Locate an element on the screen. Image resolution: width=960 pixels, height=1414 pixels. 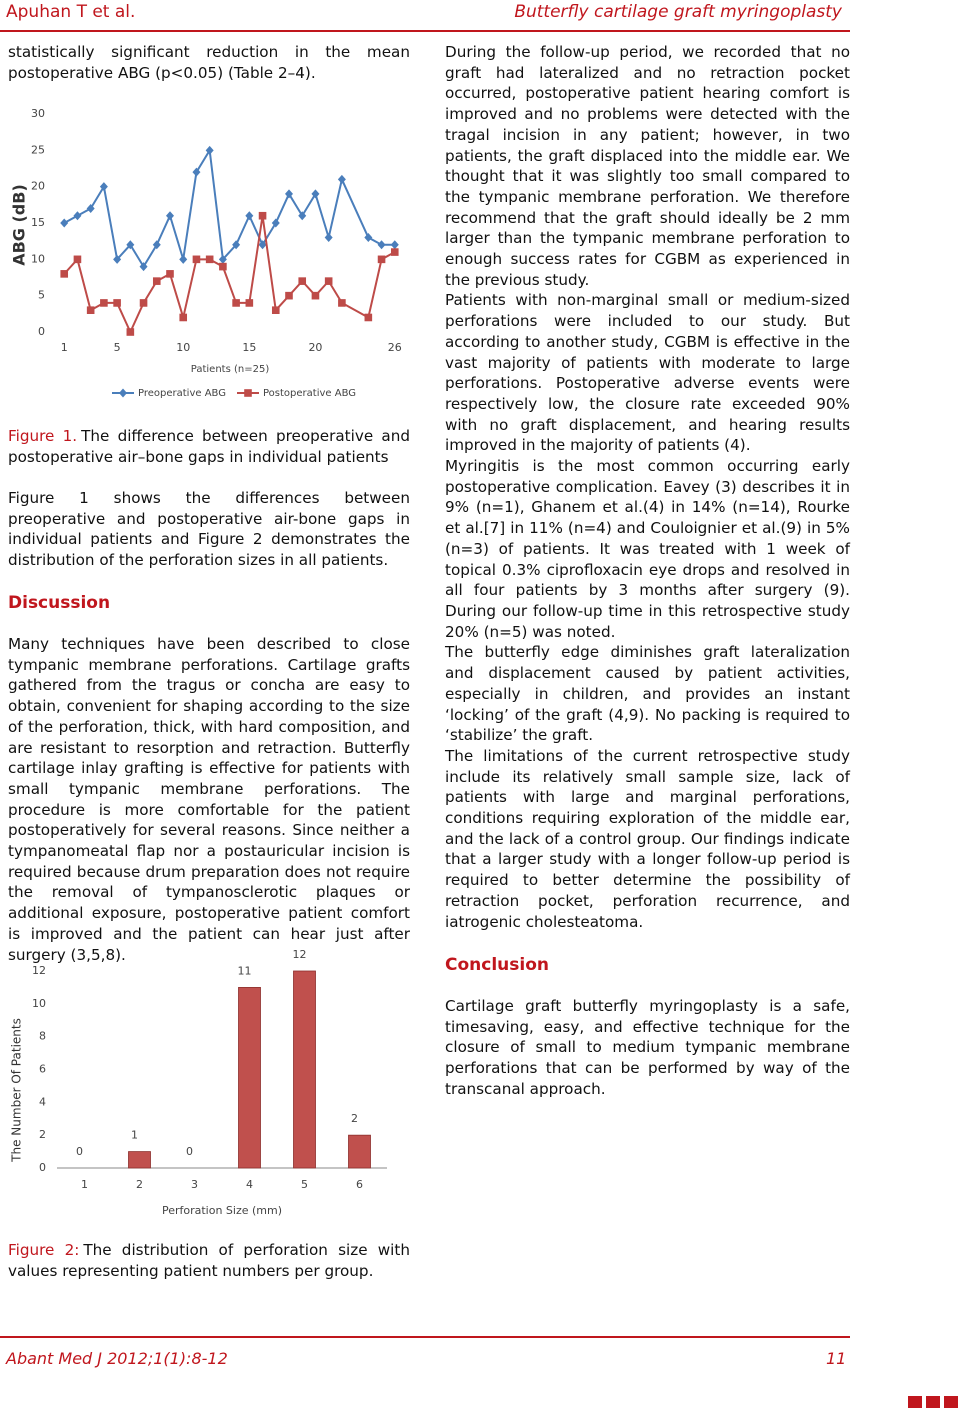
x-tick-label: 26 is located at coordinates (395, 347).